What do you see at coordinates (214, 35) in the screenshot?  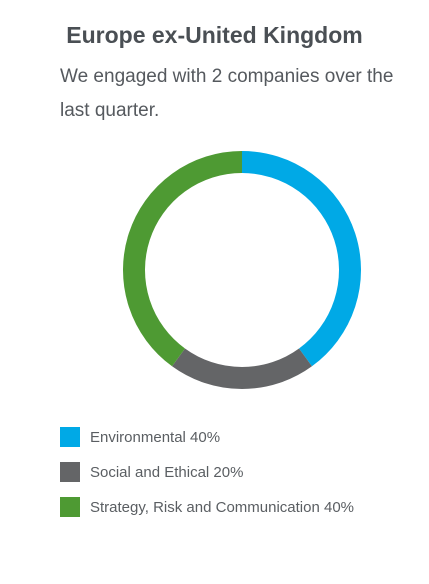 I see `chart-title: Europe ex-United Kingdom` at bounding box center [214, 35].